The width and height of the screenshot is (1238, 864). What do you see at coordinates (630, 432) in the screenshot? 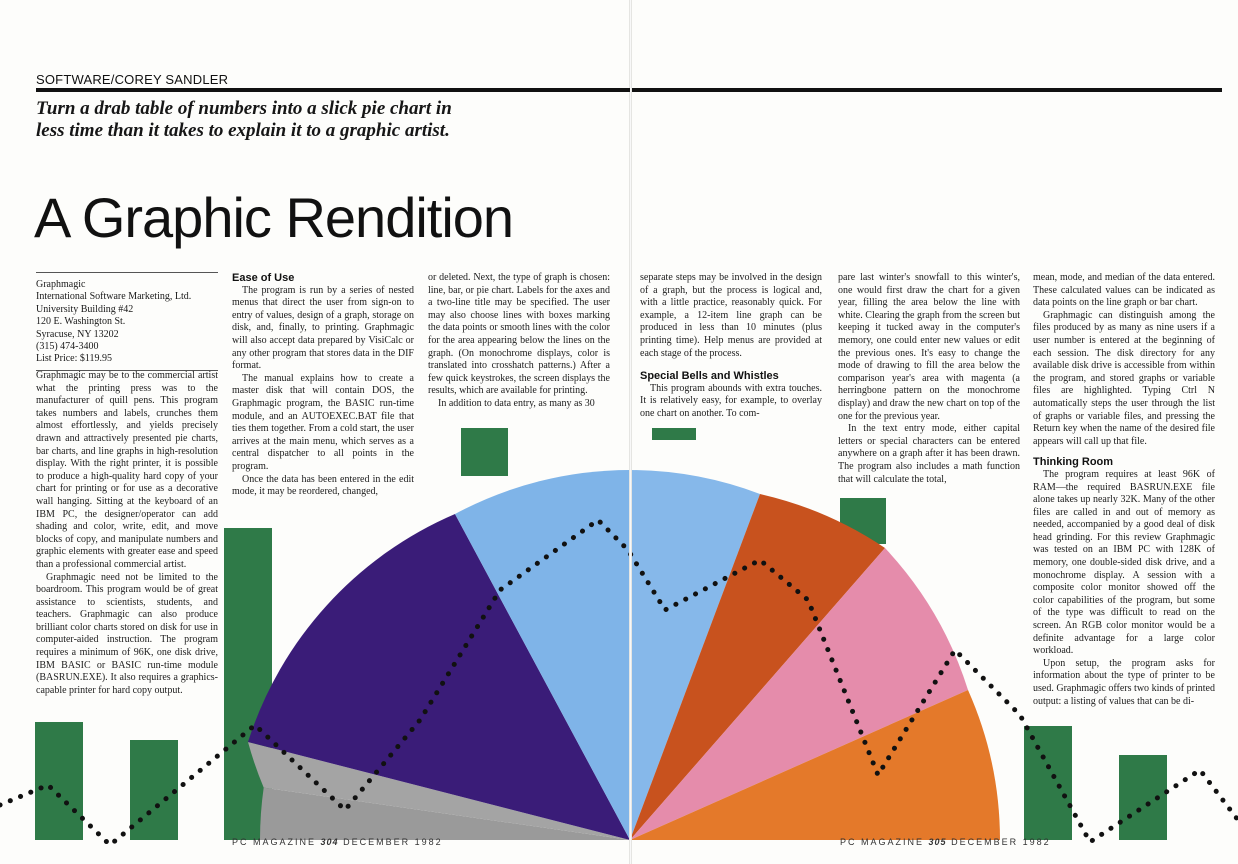
I see `page-gutter` at bounding box center [630, 432].